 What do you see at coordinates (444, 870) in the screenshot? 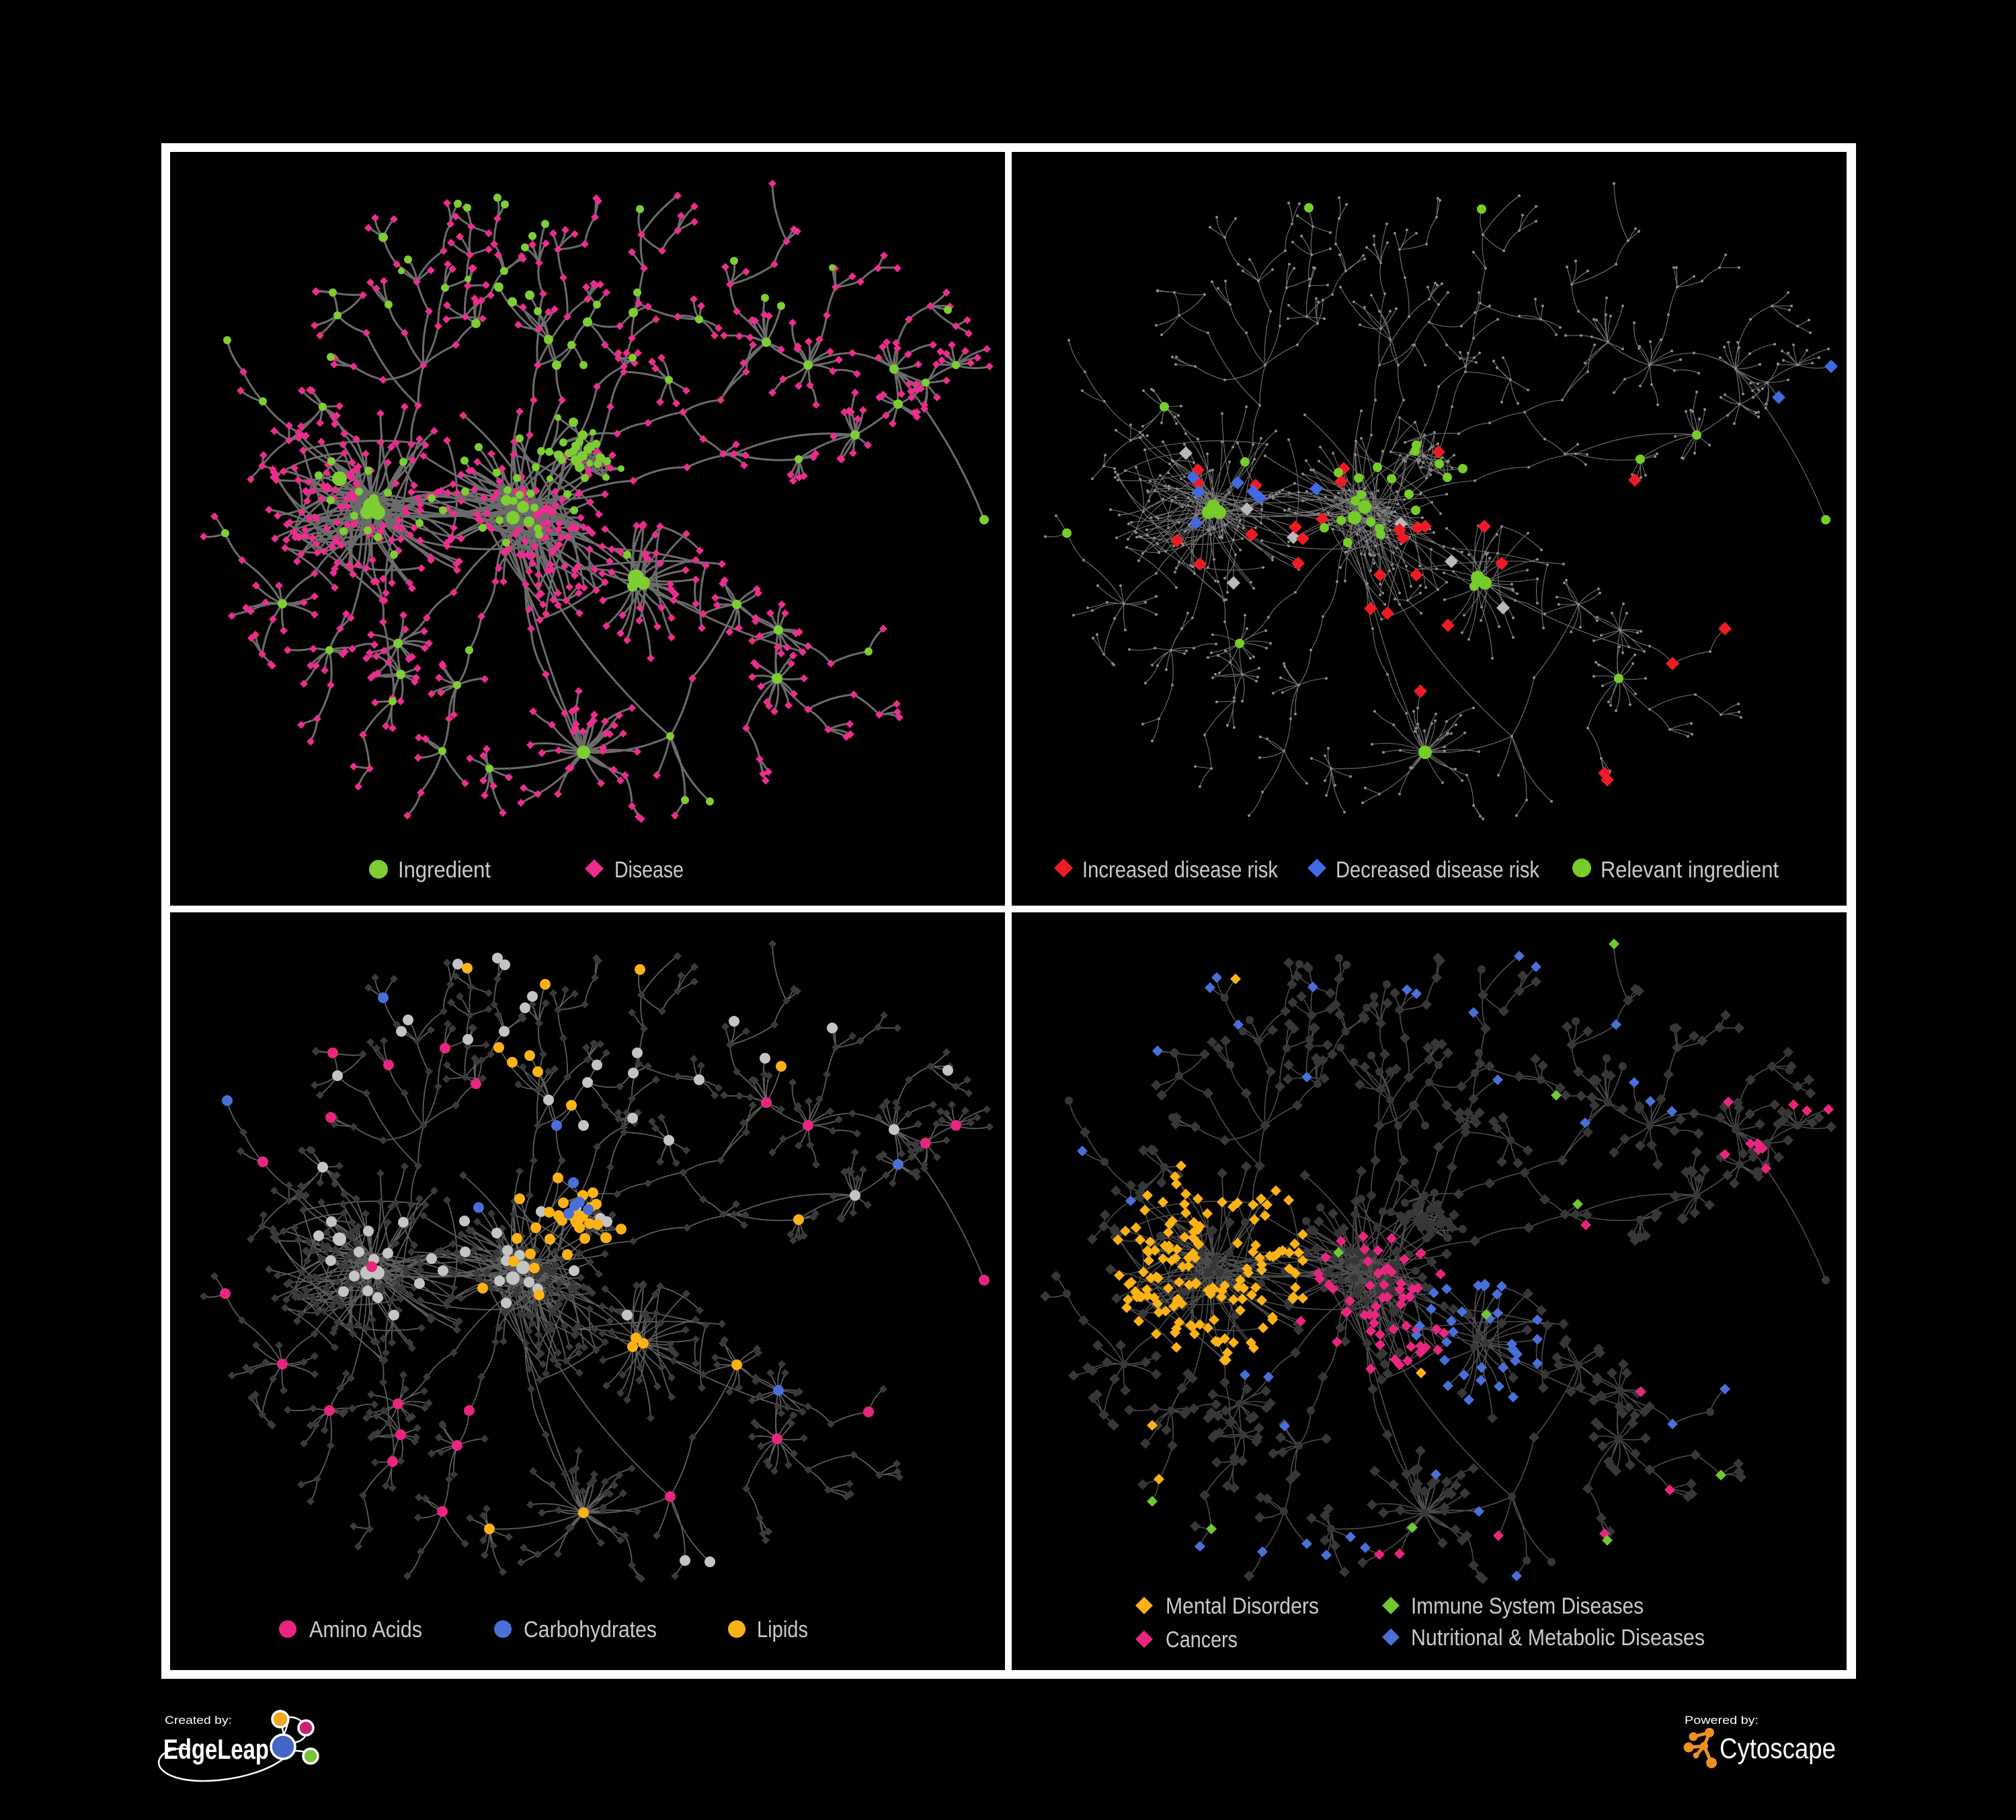
I see `svg-text: Ingredient` at bounding box center [444, 870].